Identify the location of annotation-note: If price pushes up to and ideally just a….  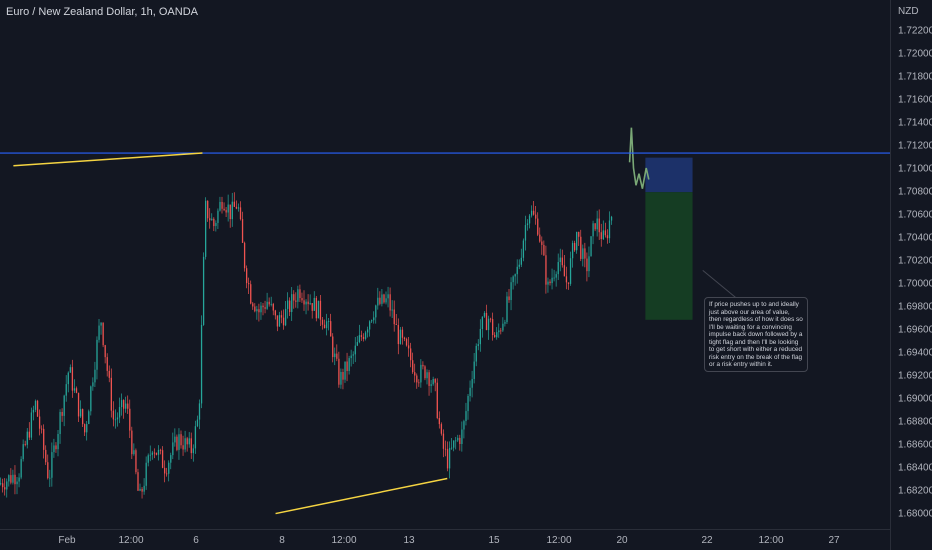
(756, 334).